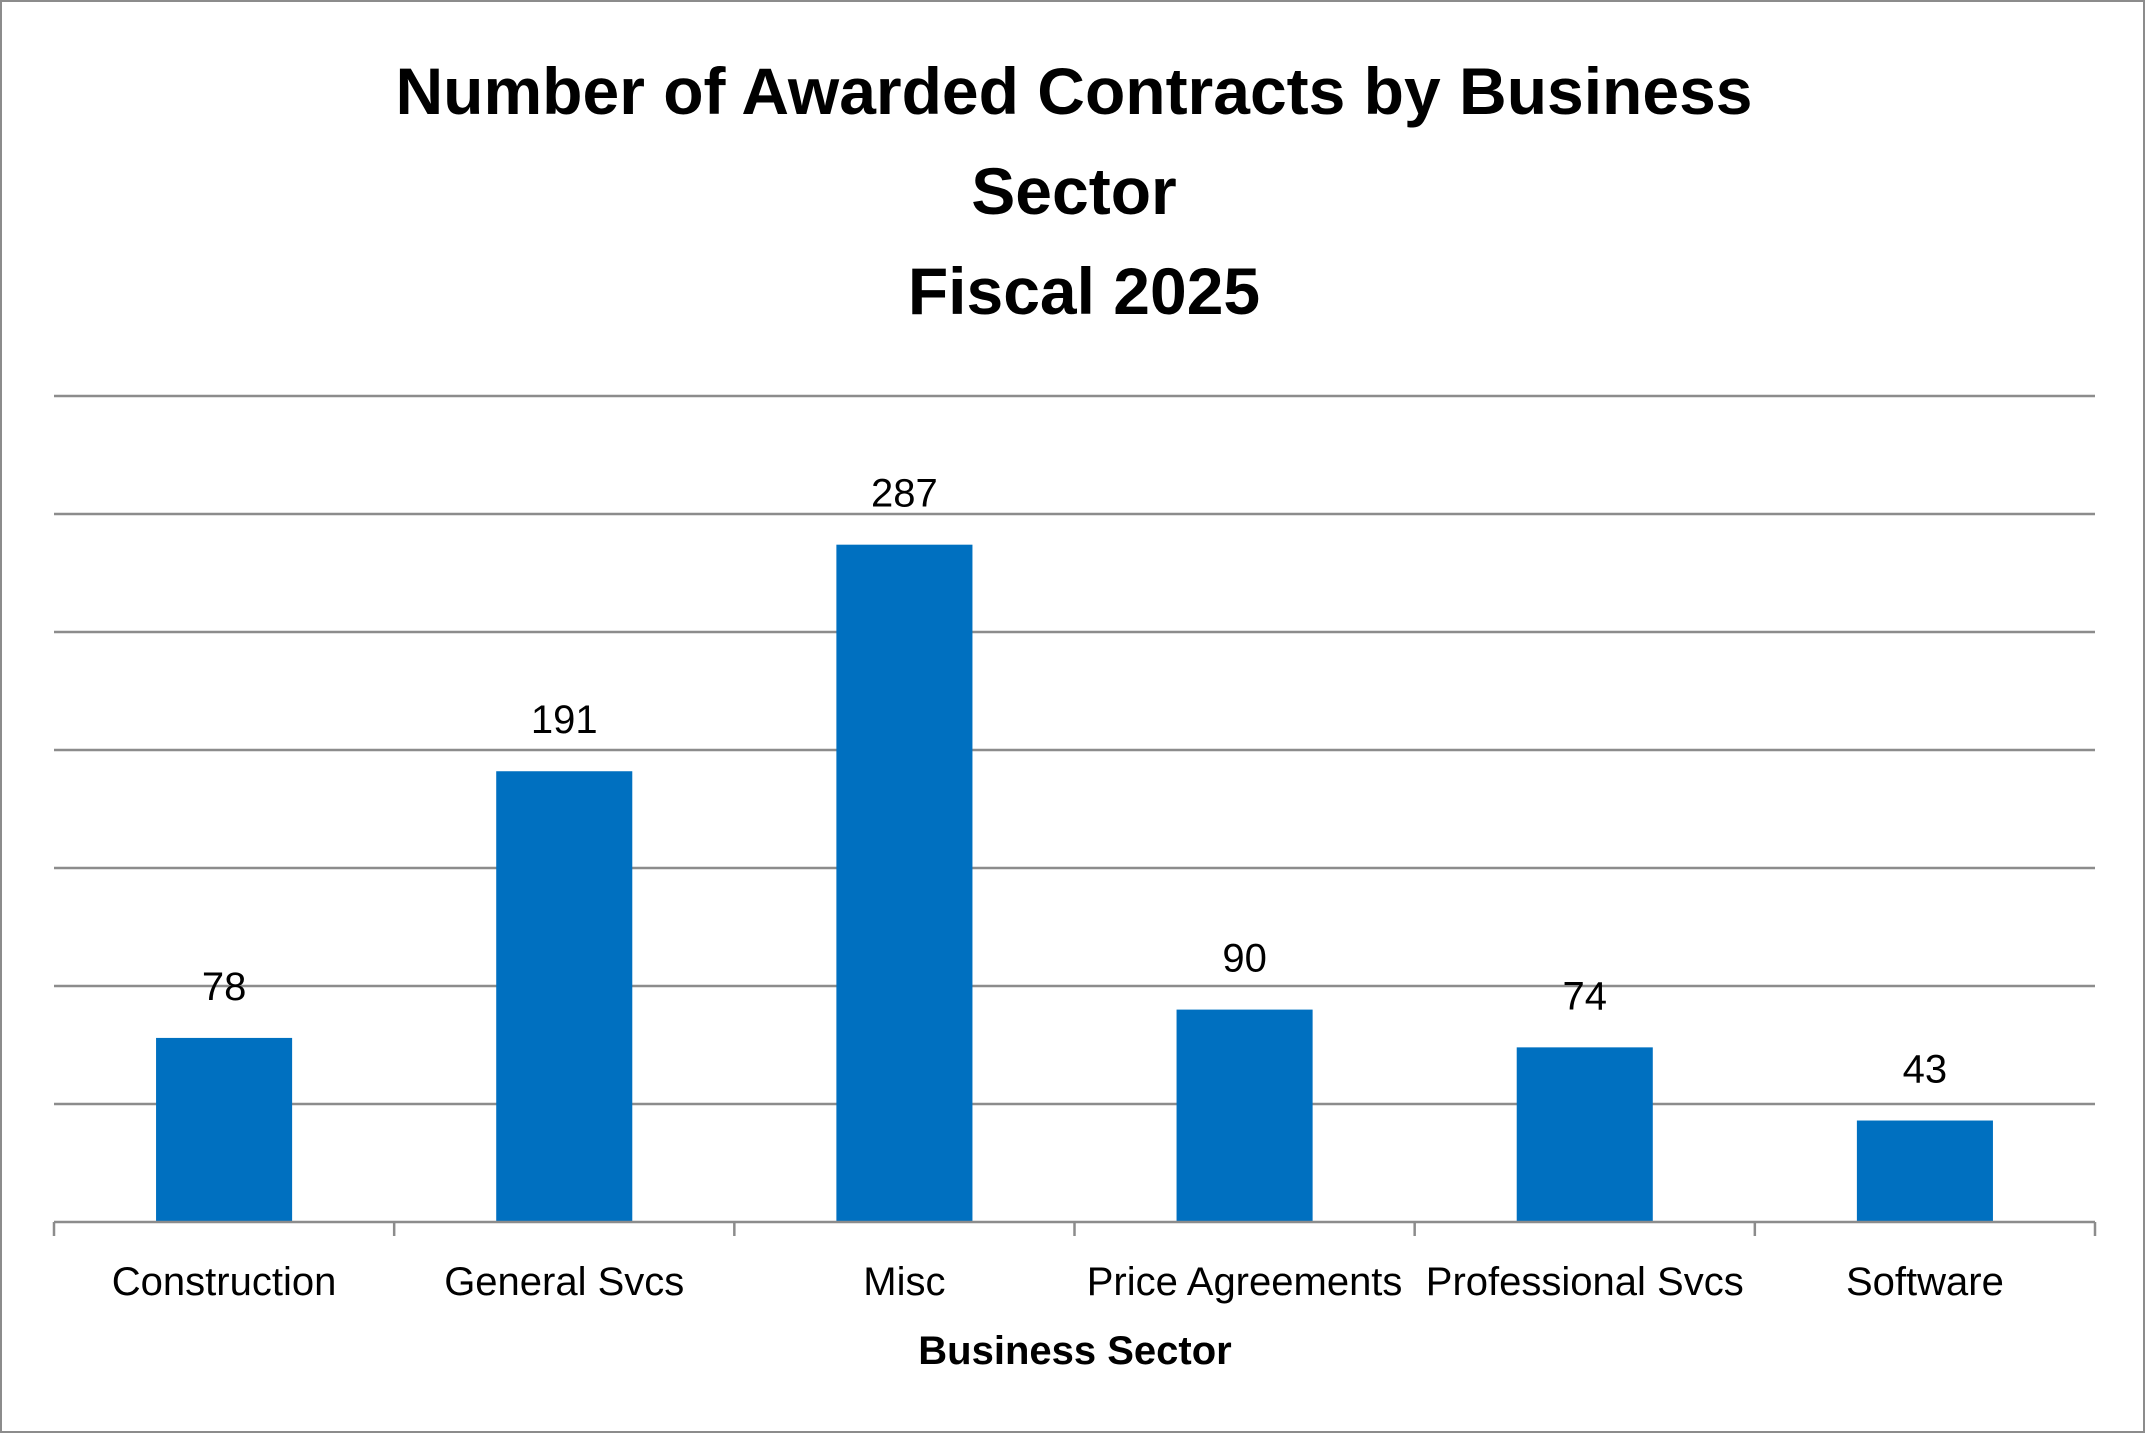 The height and width of the screenshot is (1435, 2147). Describe the element at coordinates (1245, 1282) in the screenshot. I see `x-tick-label: Price Agreements` at that location.